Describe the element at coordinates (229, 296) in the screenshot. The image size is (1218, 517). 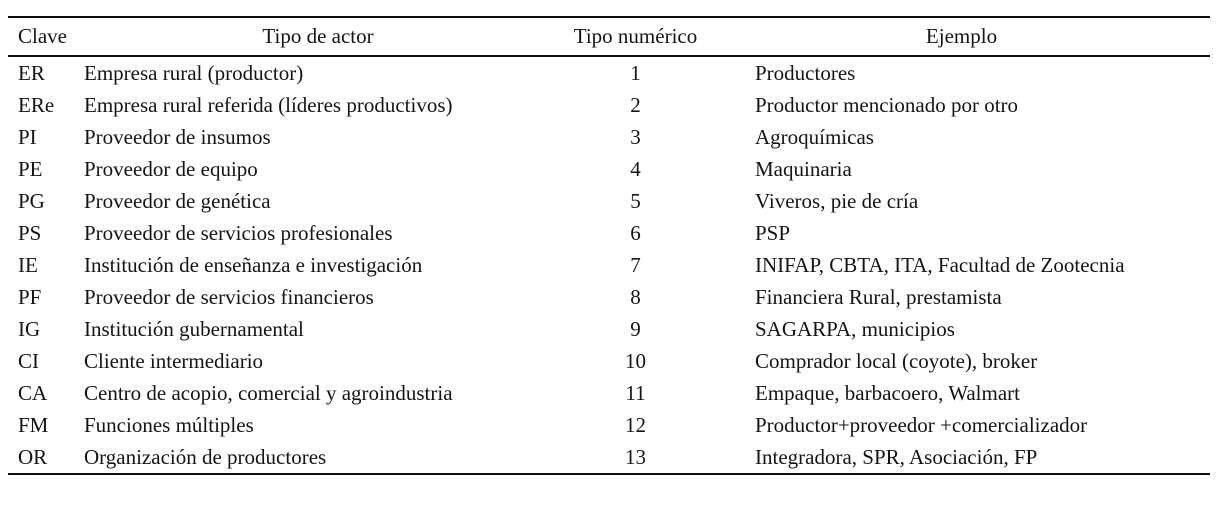
I see `cell-tipo-actor: Proveedor de servicios financieros` at that location.